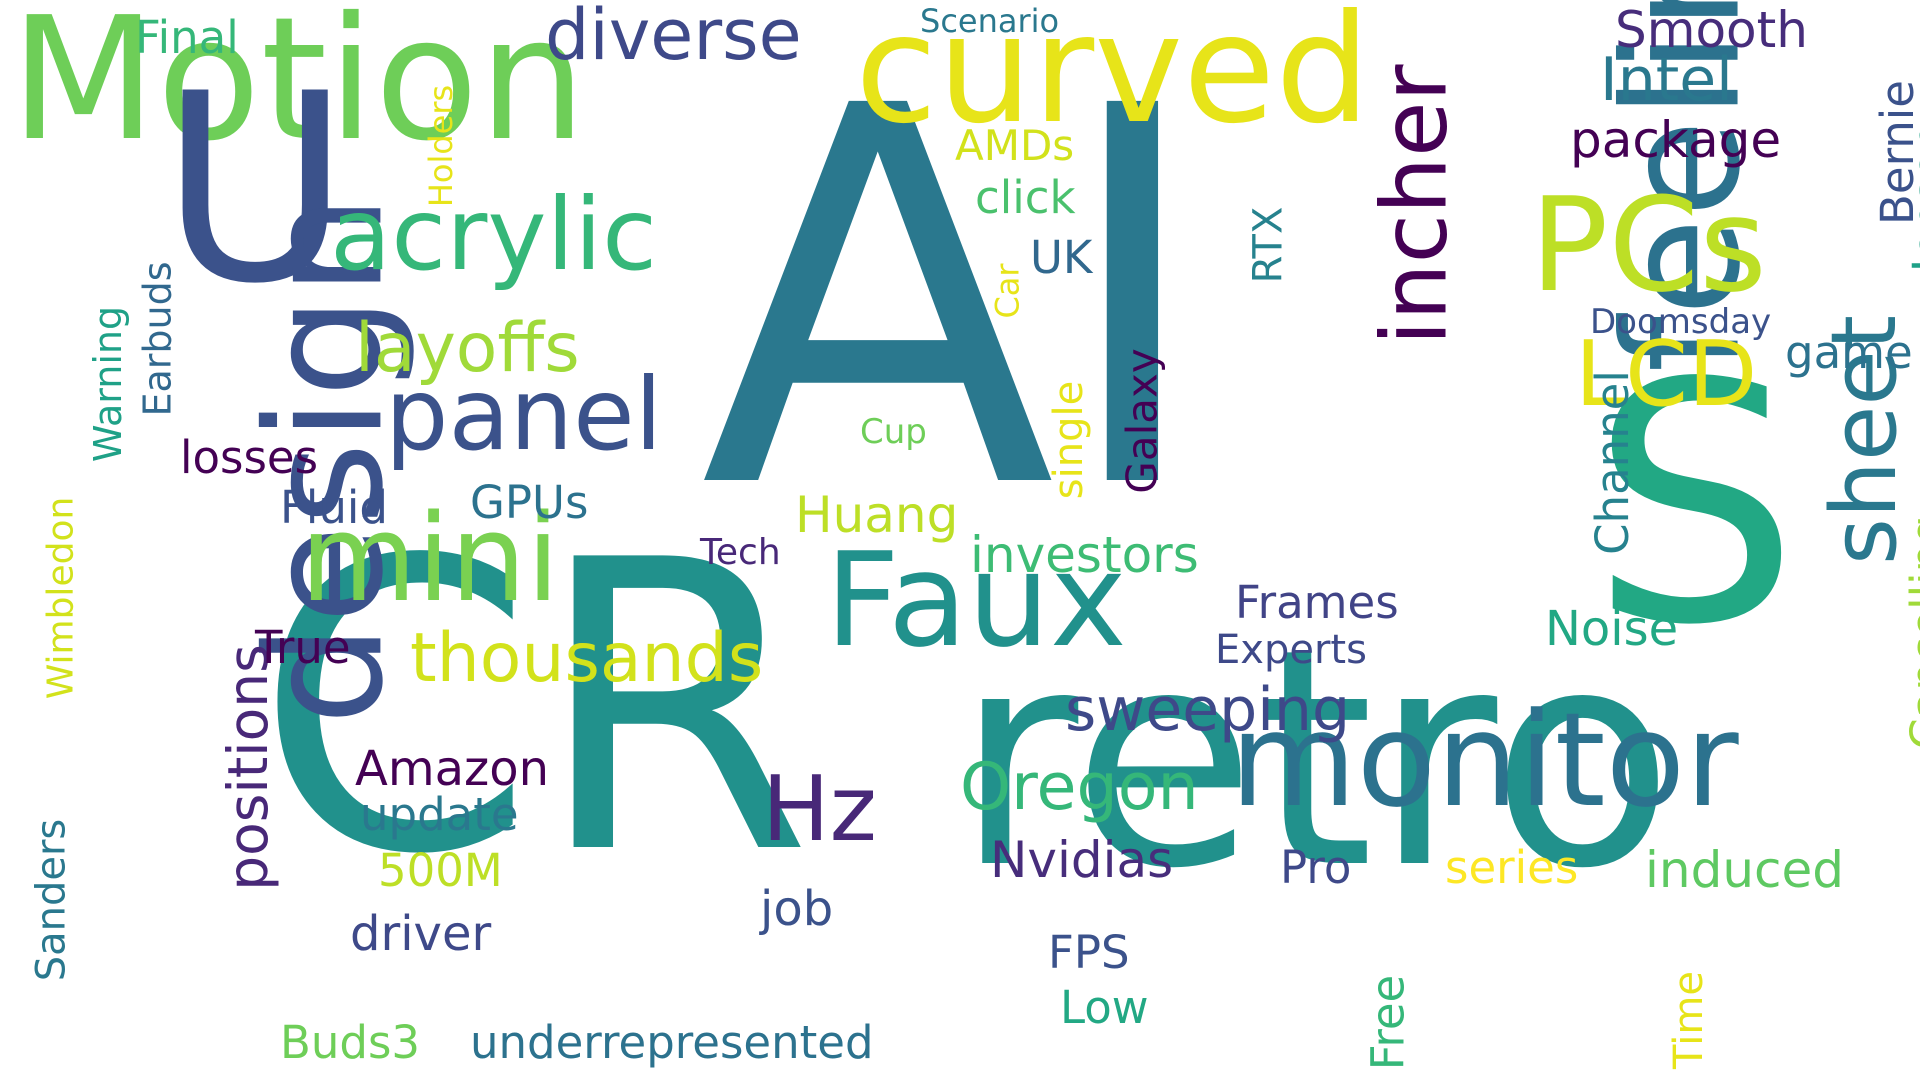  What do you see at coordinates (430, 559) in the screenshot?
I see `word-mini: mini` at bounding box center [430, 559].